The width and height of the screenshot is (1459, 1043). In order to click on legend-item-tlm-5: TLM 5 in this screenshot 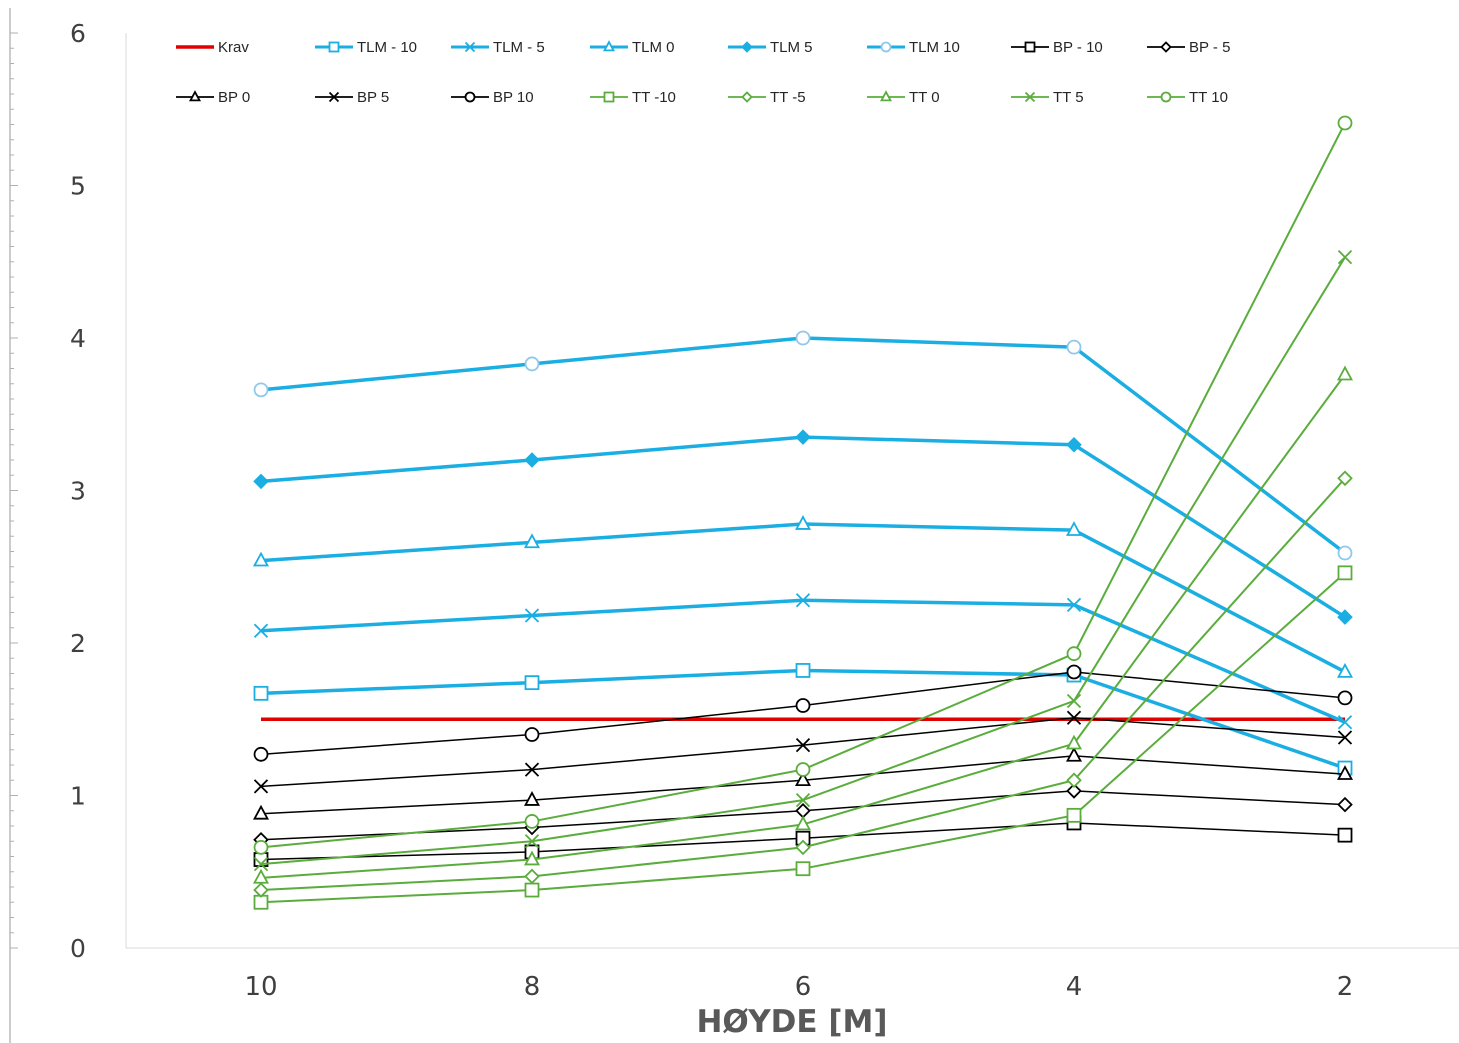, I will do `click(770, 47)`.